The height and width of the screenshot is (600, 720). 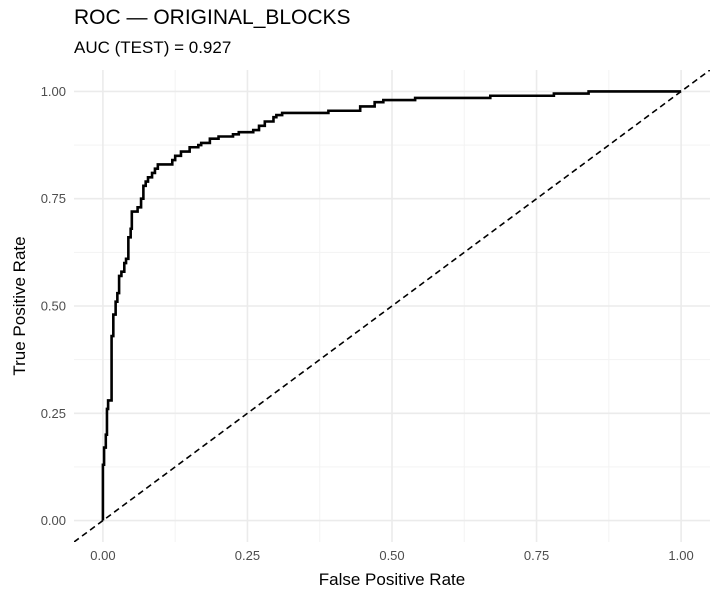 What do you see at coordinates (53, 413) in the screenshot?
I see `y-tick-label: 0.25` at bounding box center [53, 413].